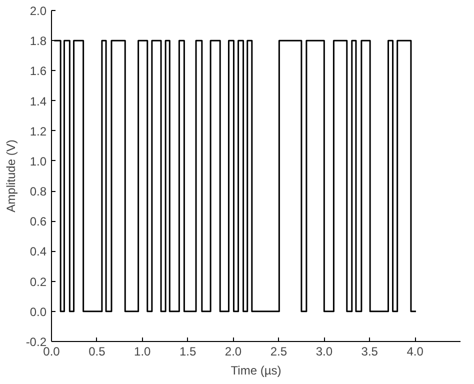 The image size is (474, 384). What do you see at coordinates (415, 351) in the screenshot?
I see `x-tick-label: 4.0` at bounding box center [415, 351].